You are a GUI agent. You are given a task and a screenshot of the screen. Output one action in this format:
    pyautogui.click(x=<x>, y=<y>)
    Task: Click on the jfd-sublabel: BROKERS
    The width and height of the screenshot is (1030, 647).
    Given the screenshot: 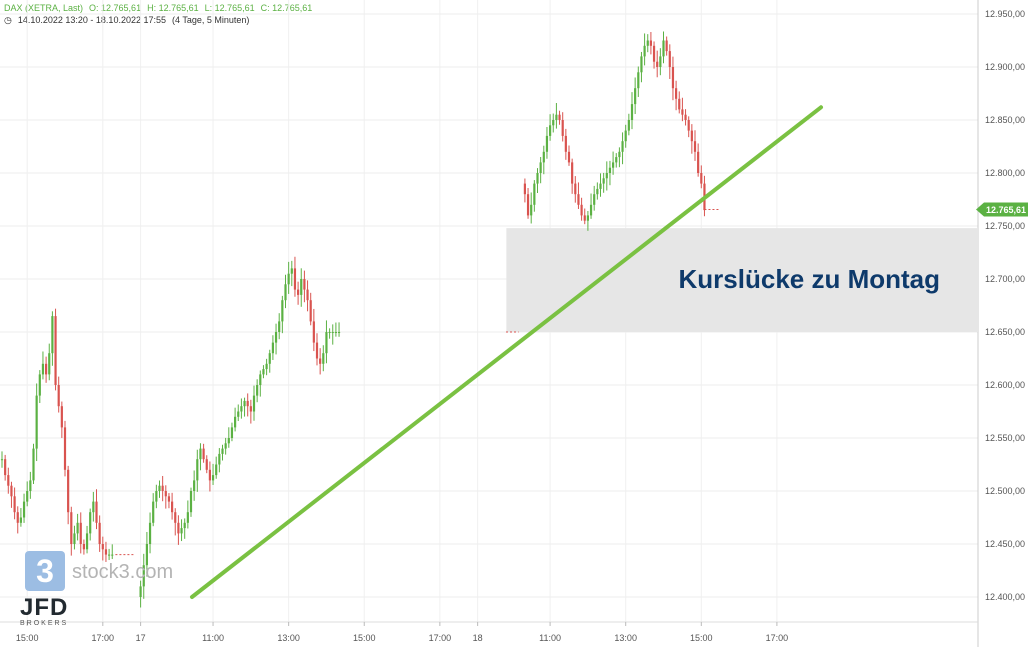 What is the action you would take?
    pyautogui.click(x=44, y=623)
    